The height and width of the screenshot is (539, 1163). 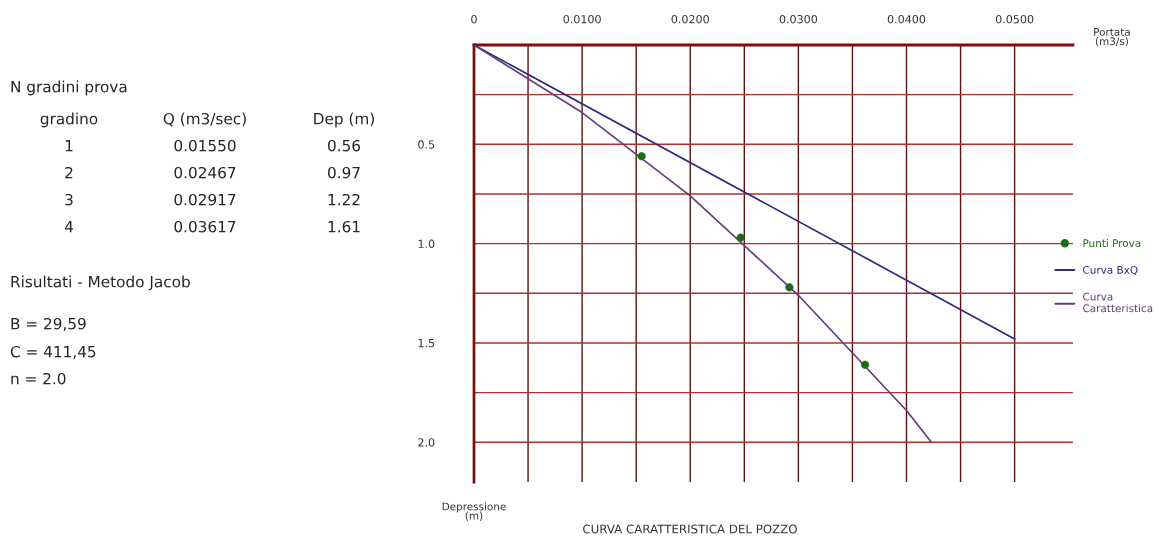 I want to click on y-tick-label: 1.0, so click(x=426, y=244).